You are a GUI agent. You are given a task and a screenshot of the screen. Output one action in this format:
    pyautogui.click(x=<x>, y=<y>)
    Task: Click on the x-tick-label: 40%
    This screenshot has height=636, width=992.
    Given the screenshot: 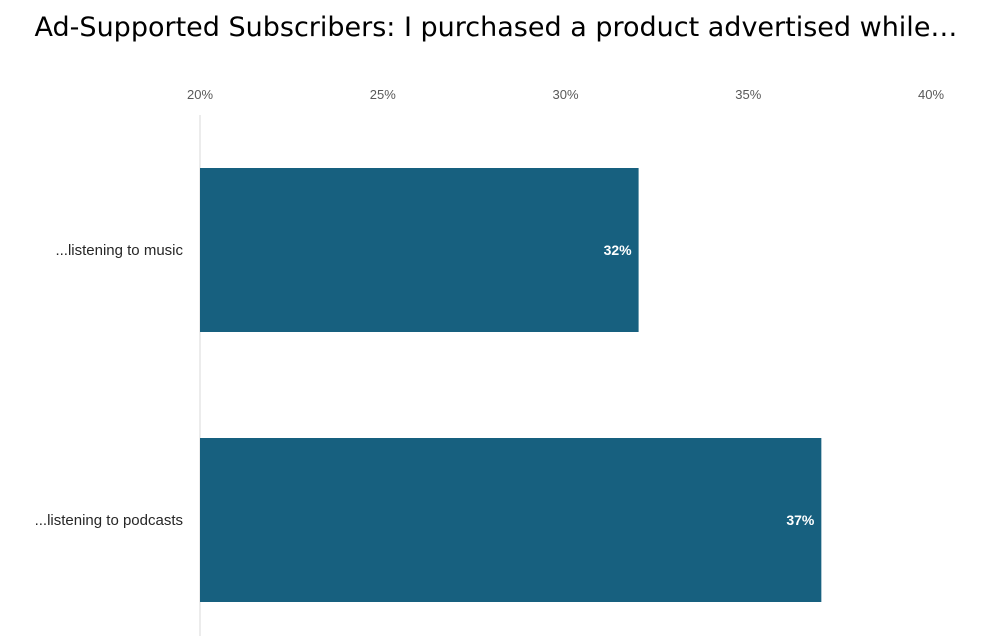 What is the action you would take?
    pyautogui.click(x=931, y=94)
    